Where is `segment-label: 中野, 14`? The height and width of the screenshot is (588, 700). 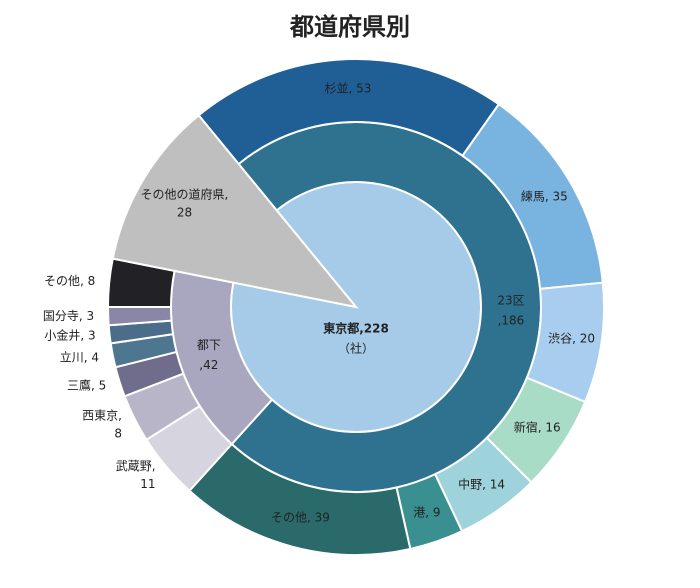
segment-label: 中野, 14 is located at coordinates (481, 484).